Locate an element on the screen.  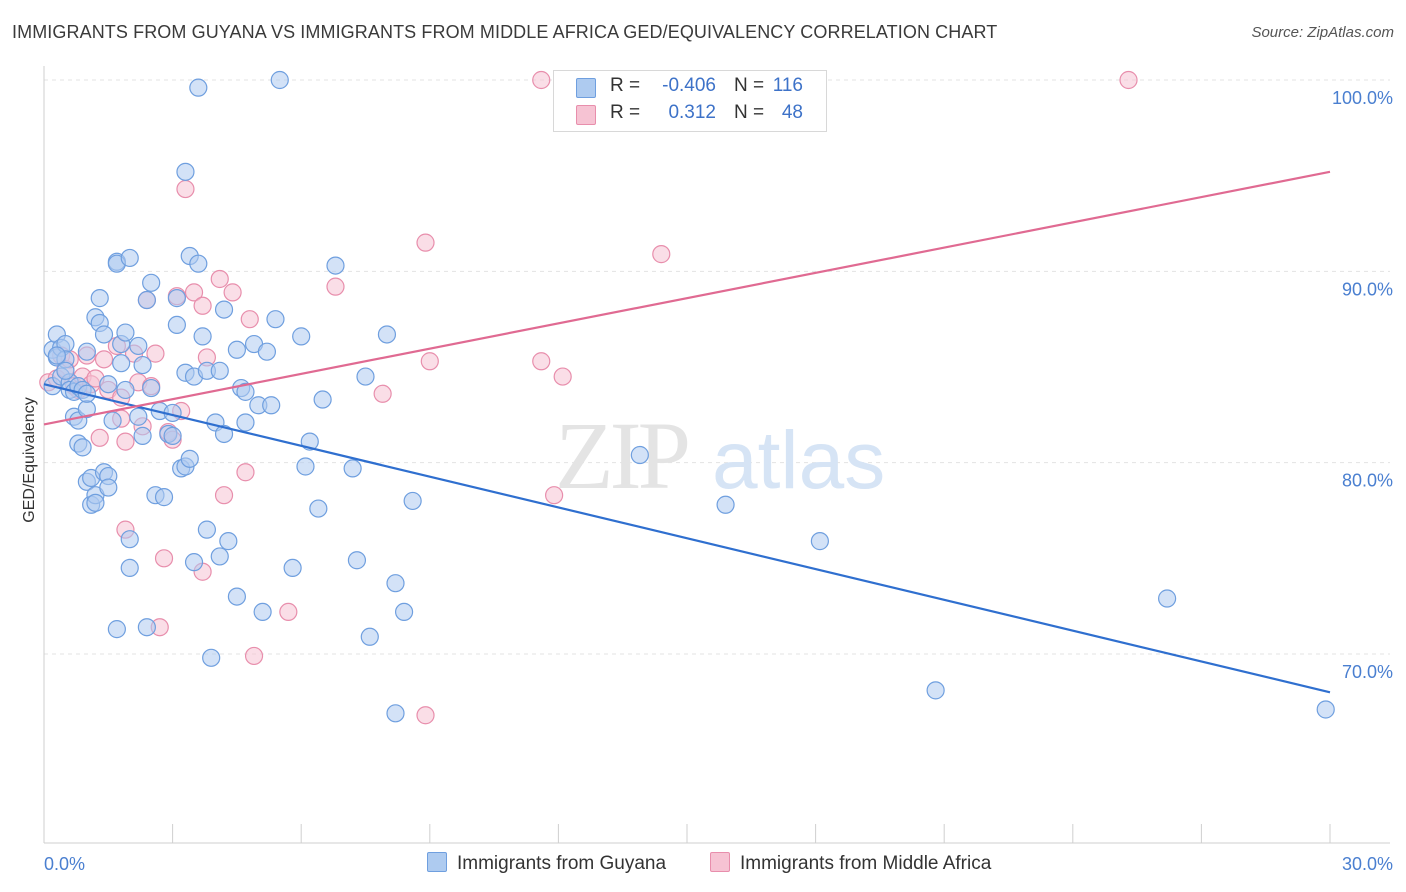
stats-legend: R = -0.406 N = 116 R = 0.312 N = 48 is located at coordinates (690, 101).